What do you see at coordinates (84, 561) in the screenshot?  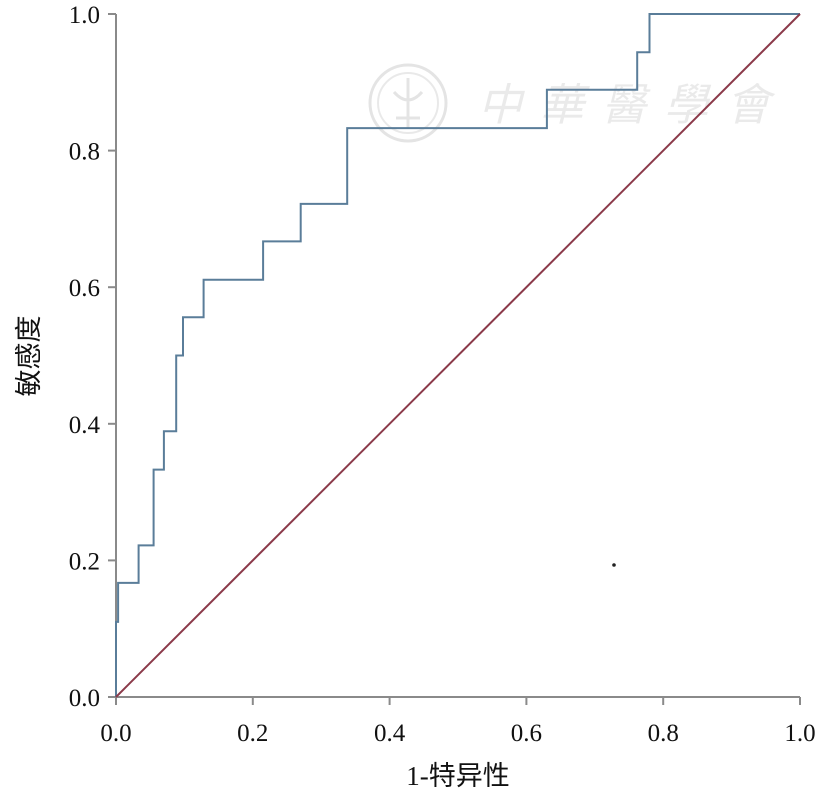 I see `y-tick-label: 0.2` at bounding box center [84, 561].